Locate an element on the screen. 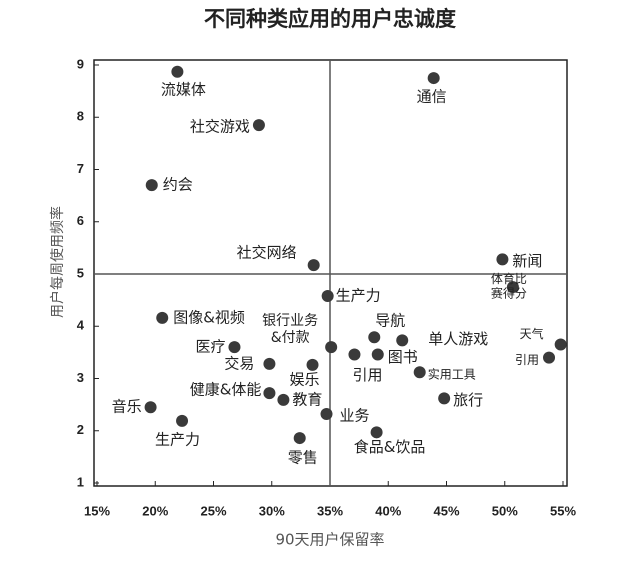 This screenshot has width=643, height=561. point-label: 导航 is located at coordinates (390, 321).